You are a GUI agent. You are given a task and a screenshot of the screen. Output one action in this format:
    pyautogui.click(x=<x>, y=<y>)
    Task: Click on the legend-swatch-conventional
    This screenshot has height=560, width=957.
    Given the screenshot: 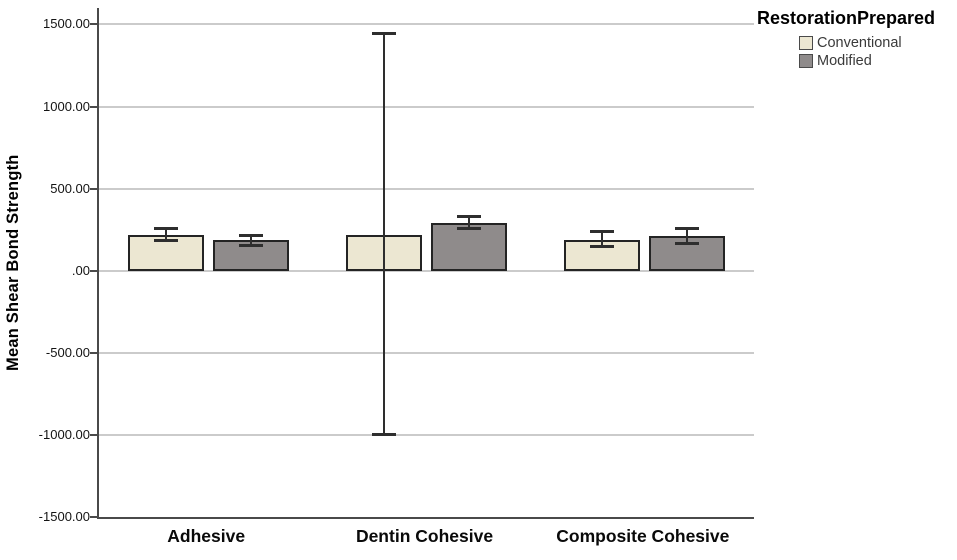 What is the action you would take?
    pyautogui.click(x=806, y=43)
    